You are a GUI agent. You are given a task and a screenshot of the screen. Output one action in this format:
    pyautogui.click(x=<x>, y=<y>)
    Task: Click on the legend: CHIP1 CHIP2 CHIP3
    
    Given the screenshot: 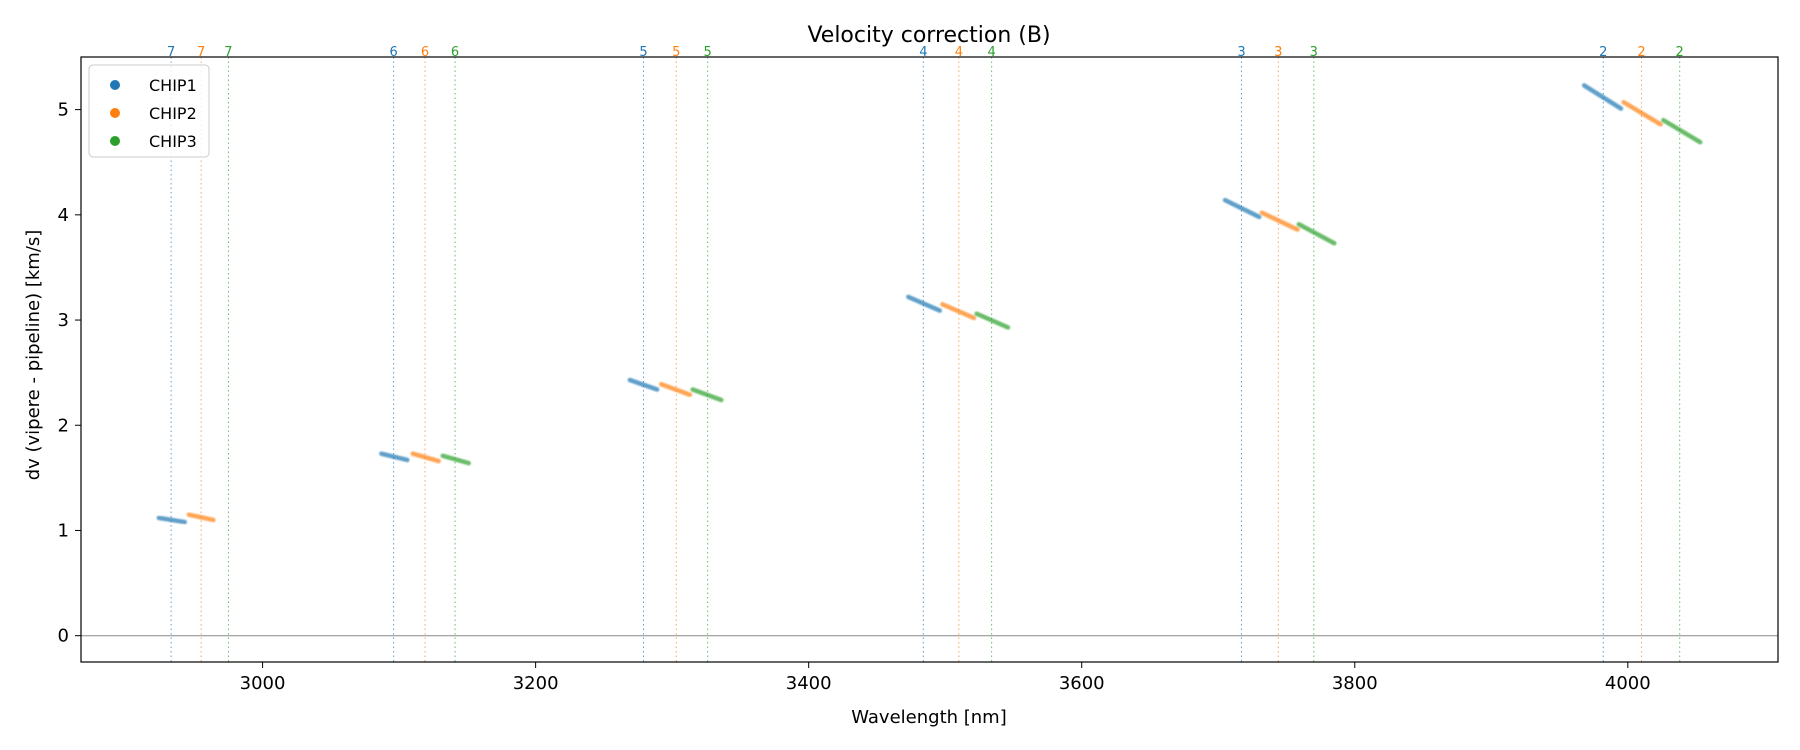 What is the action you would take?
    pyautogui.click(x=149, y=111)
    